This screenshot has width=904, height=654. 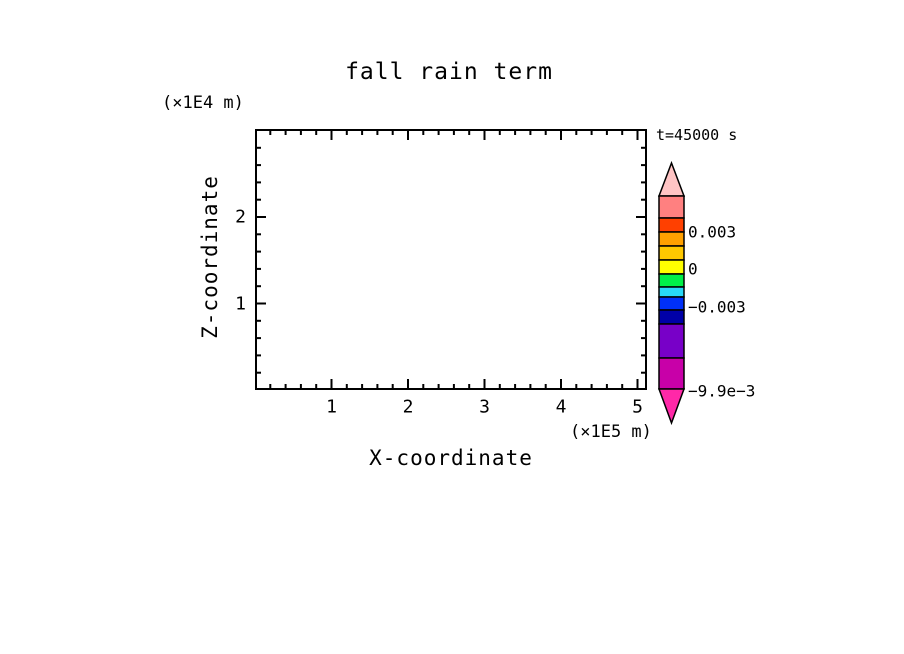 I want to click on colorbar-label: 0, so click(x=693, y=269).